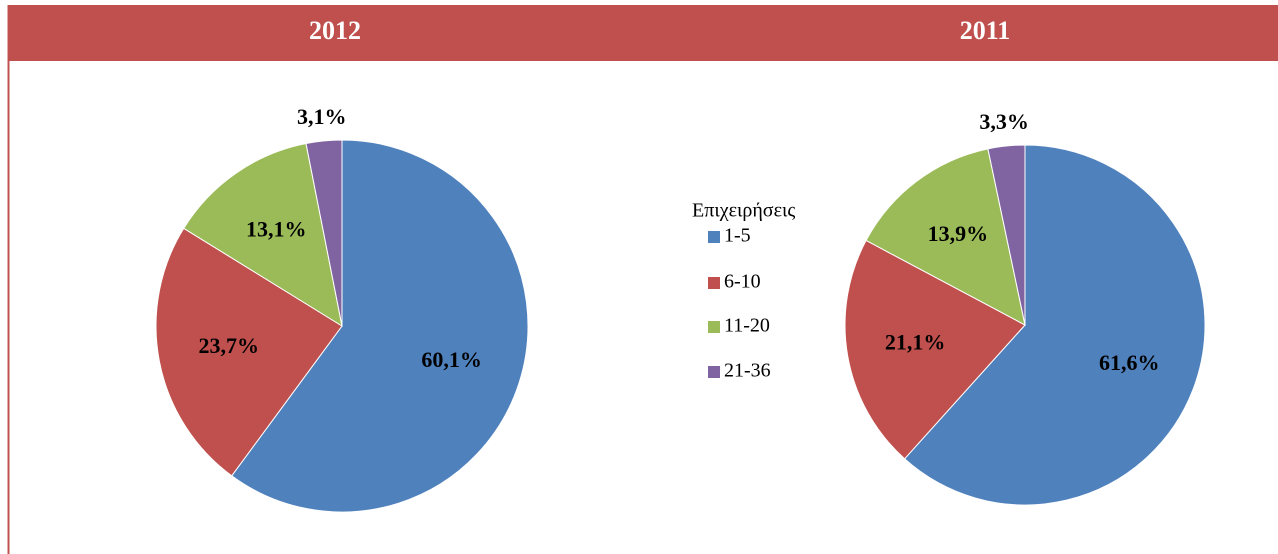 This screenshot has width=1278, height=554. What do you see at coordinates (276, 228) in the screenshot?
I see `data-label: 13,1%` at bounding box center [276, 228].